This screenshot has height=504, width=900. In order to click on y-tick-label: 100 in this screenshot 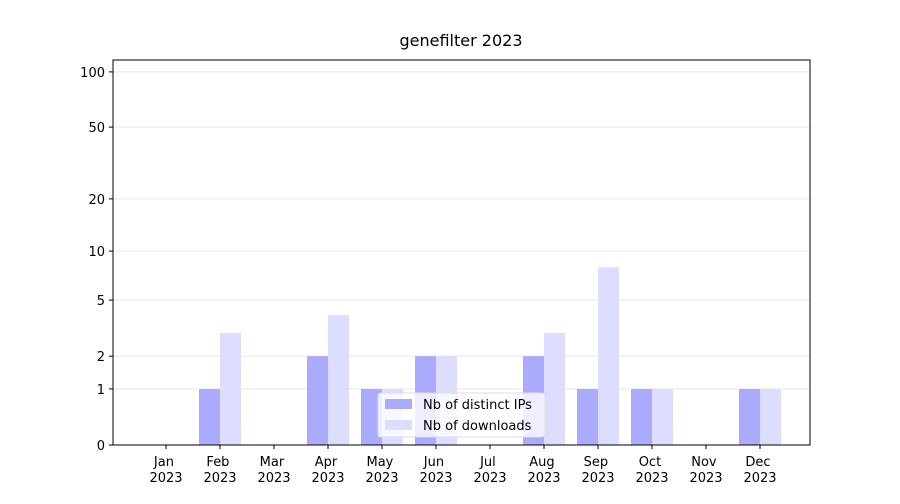, I will do `click(92, 73)`.